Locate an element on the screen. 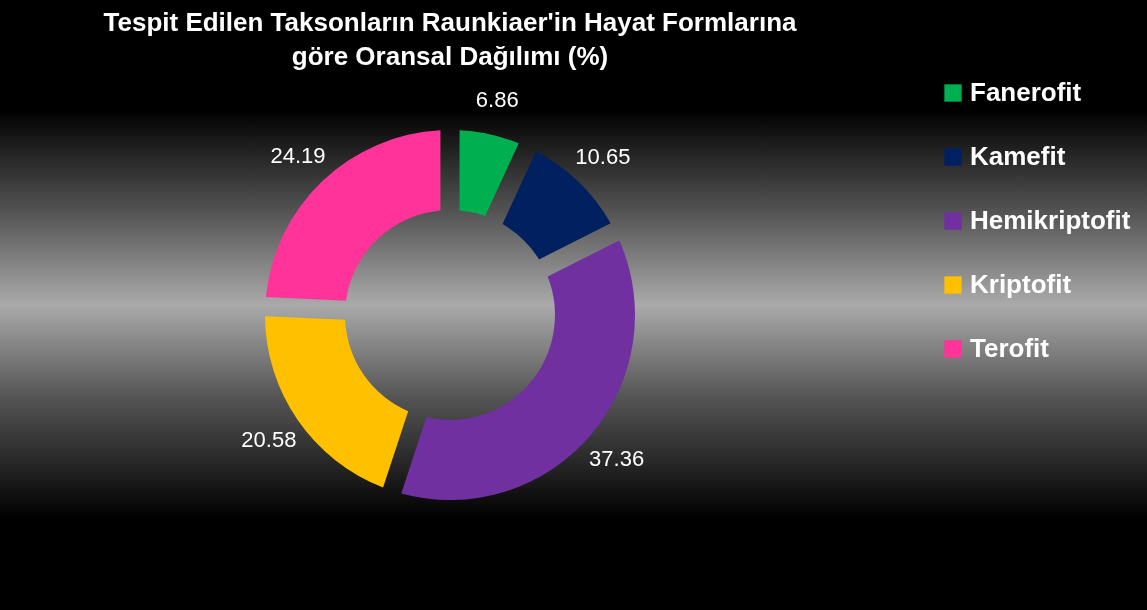 The width and height of the screenshot is (1147, 610). legend-label: Hemikriptofit is located at coordinates (1050, 220).